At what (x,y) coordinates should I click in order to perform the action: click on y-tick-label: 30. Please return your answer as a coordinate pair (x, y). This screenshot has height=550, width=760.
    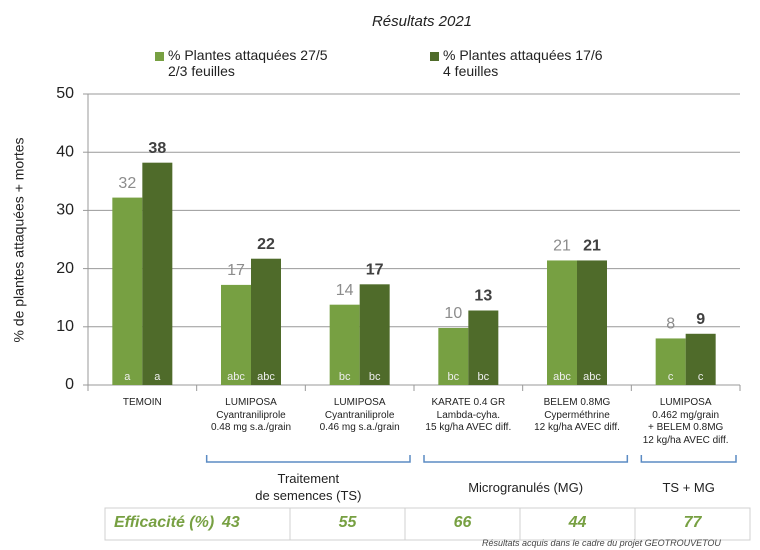
    Looking at the image, I should click on (65, 210).